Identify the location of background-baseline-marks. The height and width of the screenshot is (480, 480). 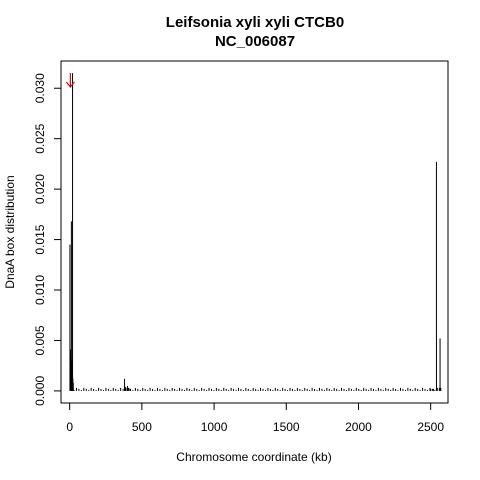
(255, 389).